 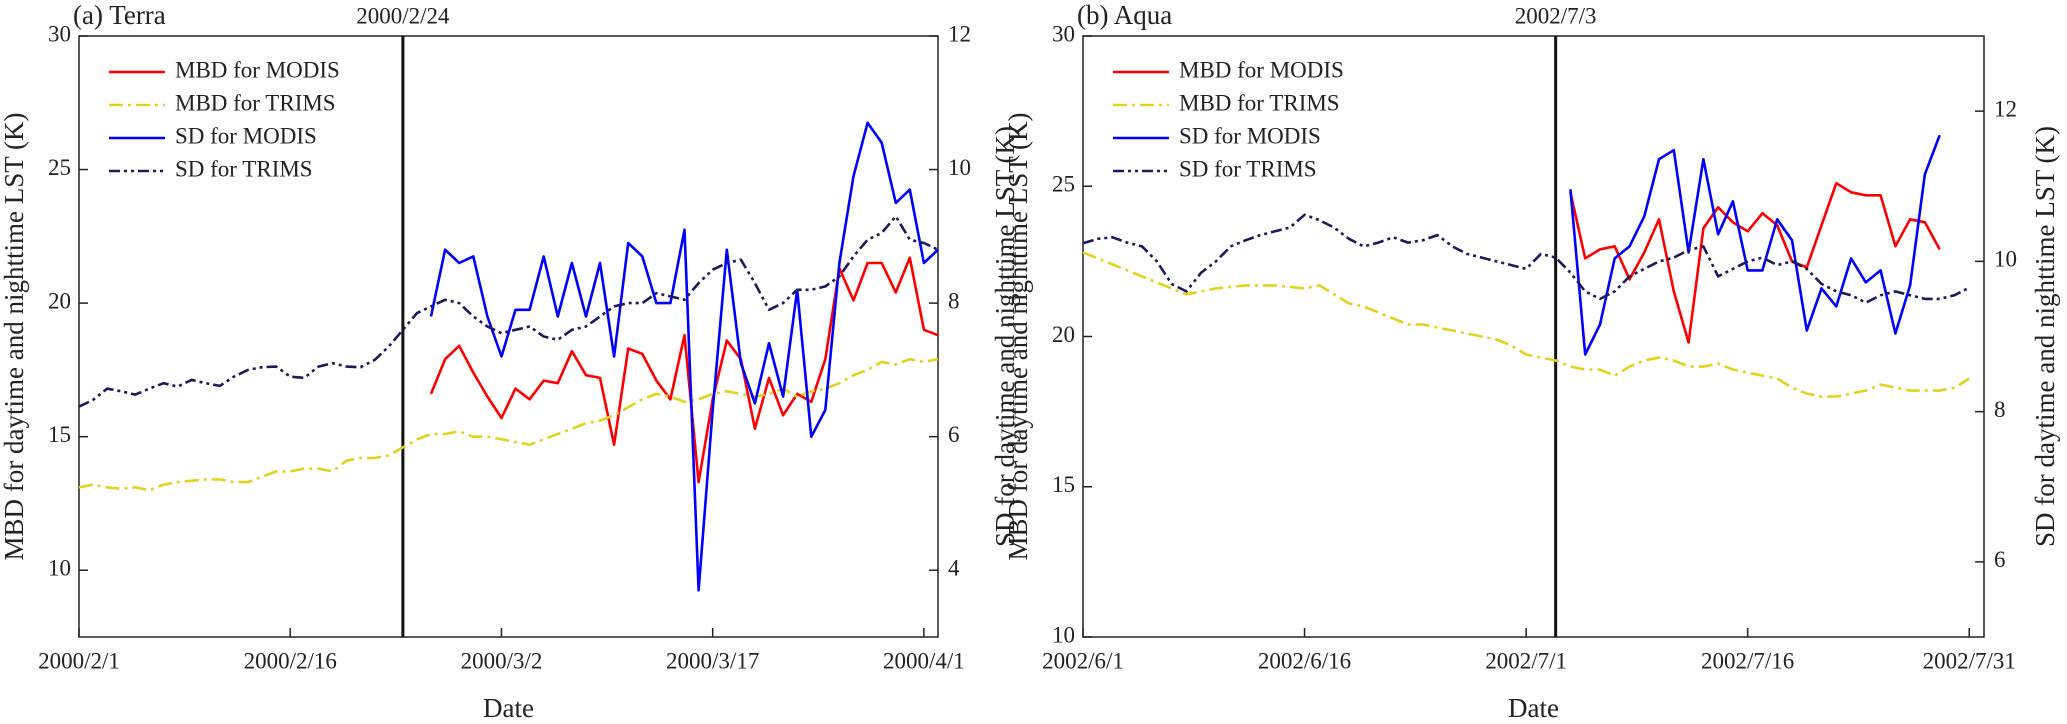 What do you see at coordinates (1083, 660) in the screenshot?
I see `x-tick-label: 2002/6/1` at bounding box center [1083, 660].